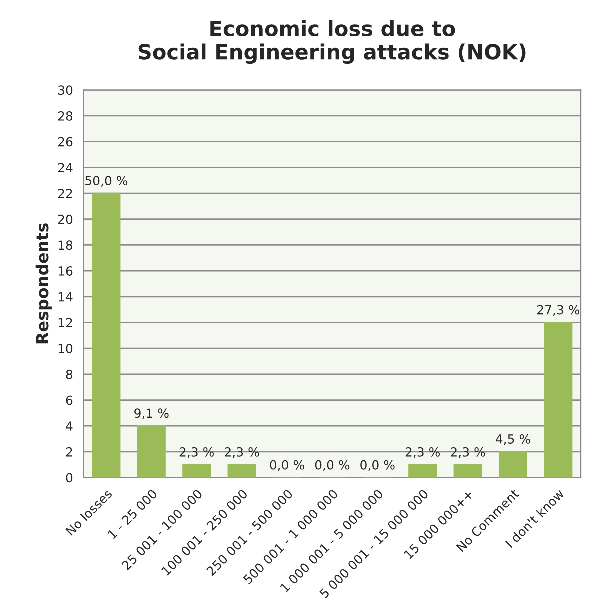 Image resolution: width=599 pixels, height=601 pixels. Describe the element at coordinates (69, 401) in the screenshot. I see `y-tick-label: 6` at that location.